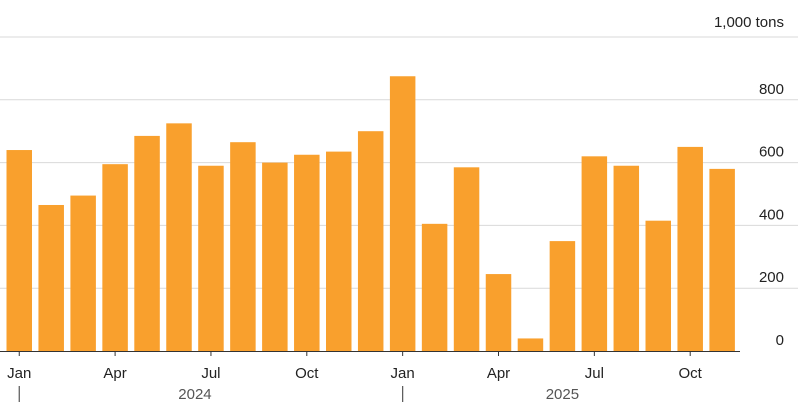  I want to click on year-label-2025: 2025, so click(562, 394).